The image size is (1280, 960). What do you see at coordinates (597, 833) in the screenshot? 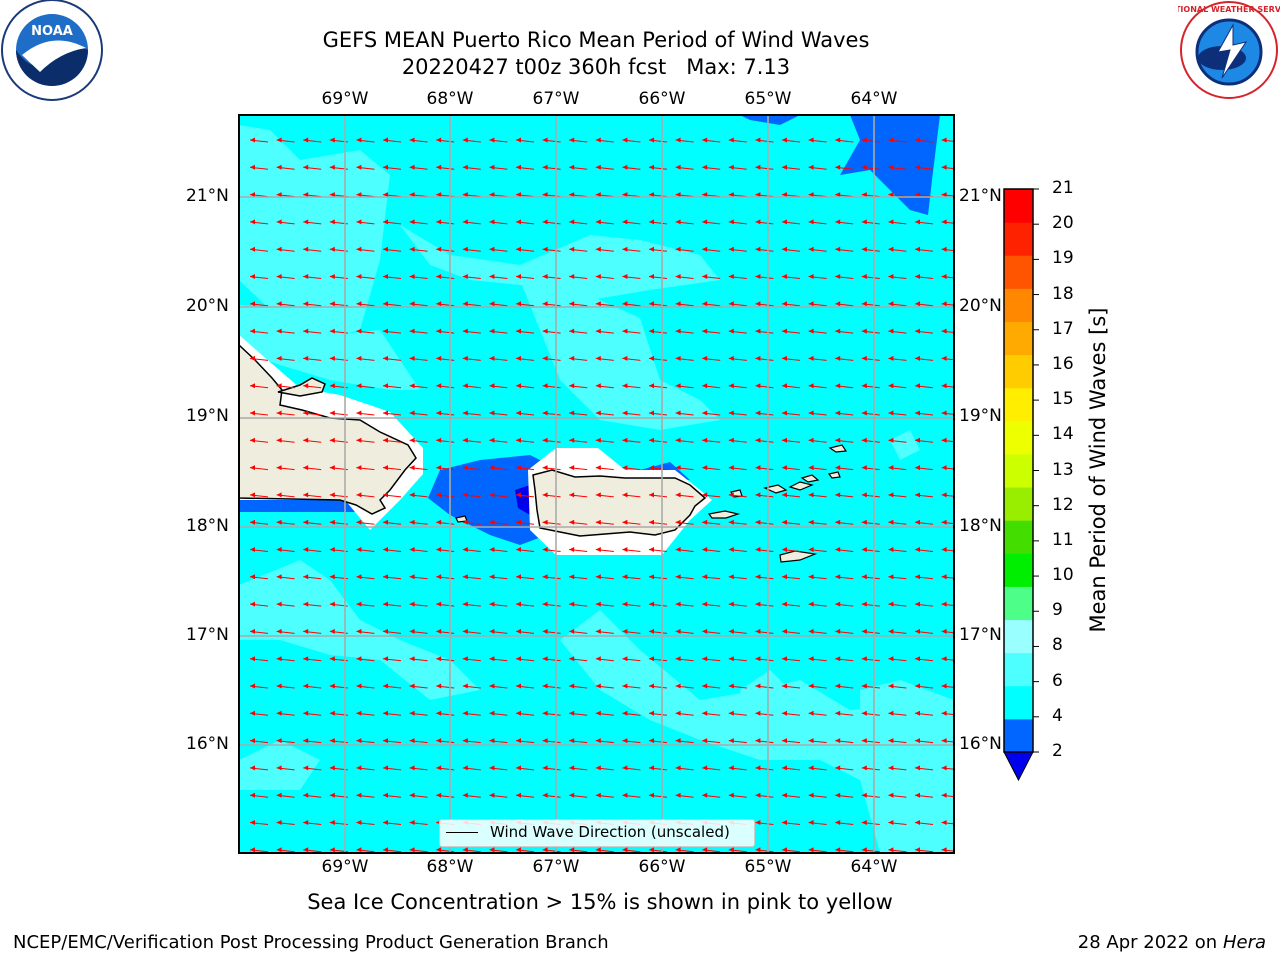
I see `map-legend: Wind Wave Direction (unscaled)` at bounding box center [597, 833].